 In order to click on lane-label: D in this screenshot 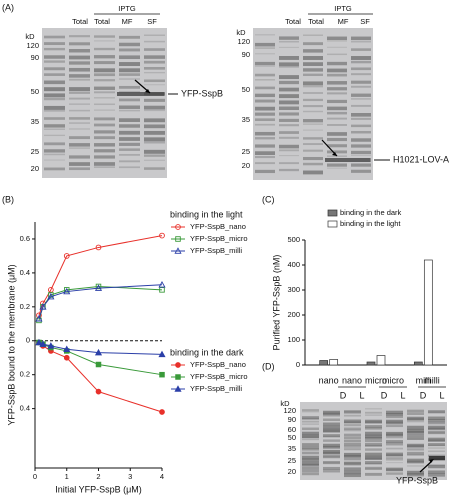, I will do `click(384, 395)`.